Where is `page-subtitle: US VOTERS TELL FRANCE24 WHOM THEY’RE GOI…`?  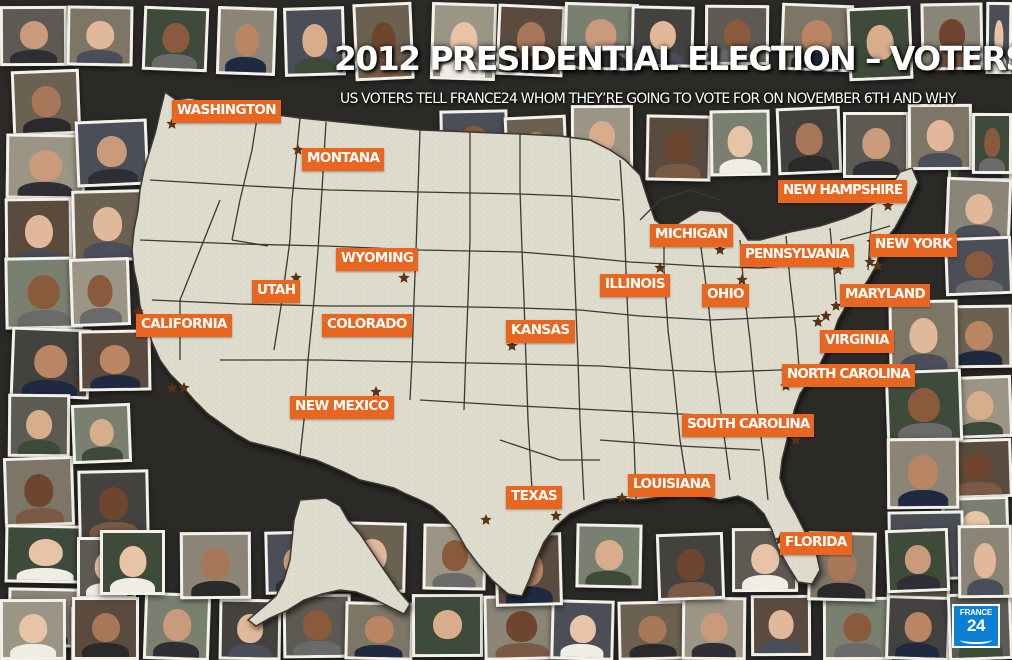 page-subtitle: US VOTERS TELL FRANCE24 WHOM THEY’RE GOI… is located at coordinates (648, 99).